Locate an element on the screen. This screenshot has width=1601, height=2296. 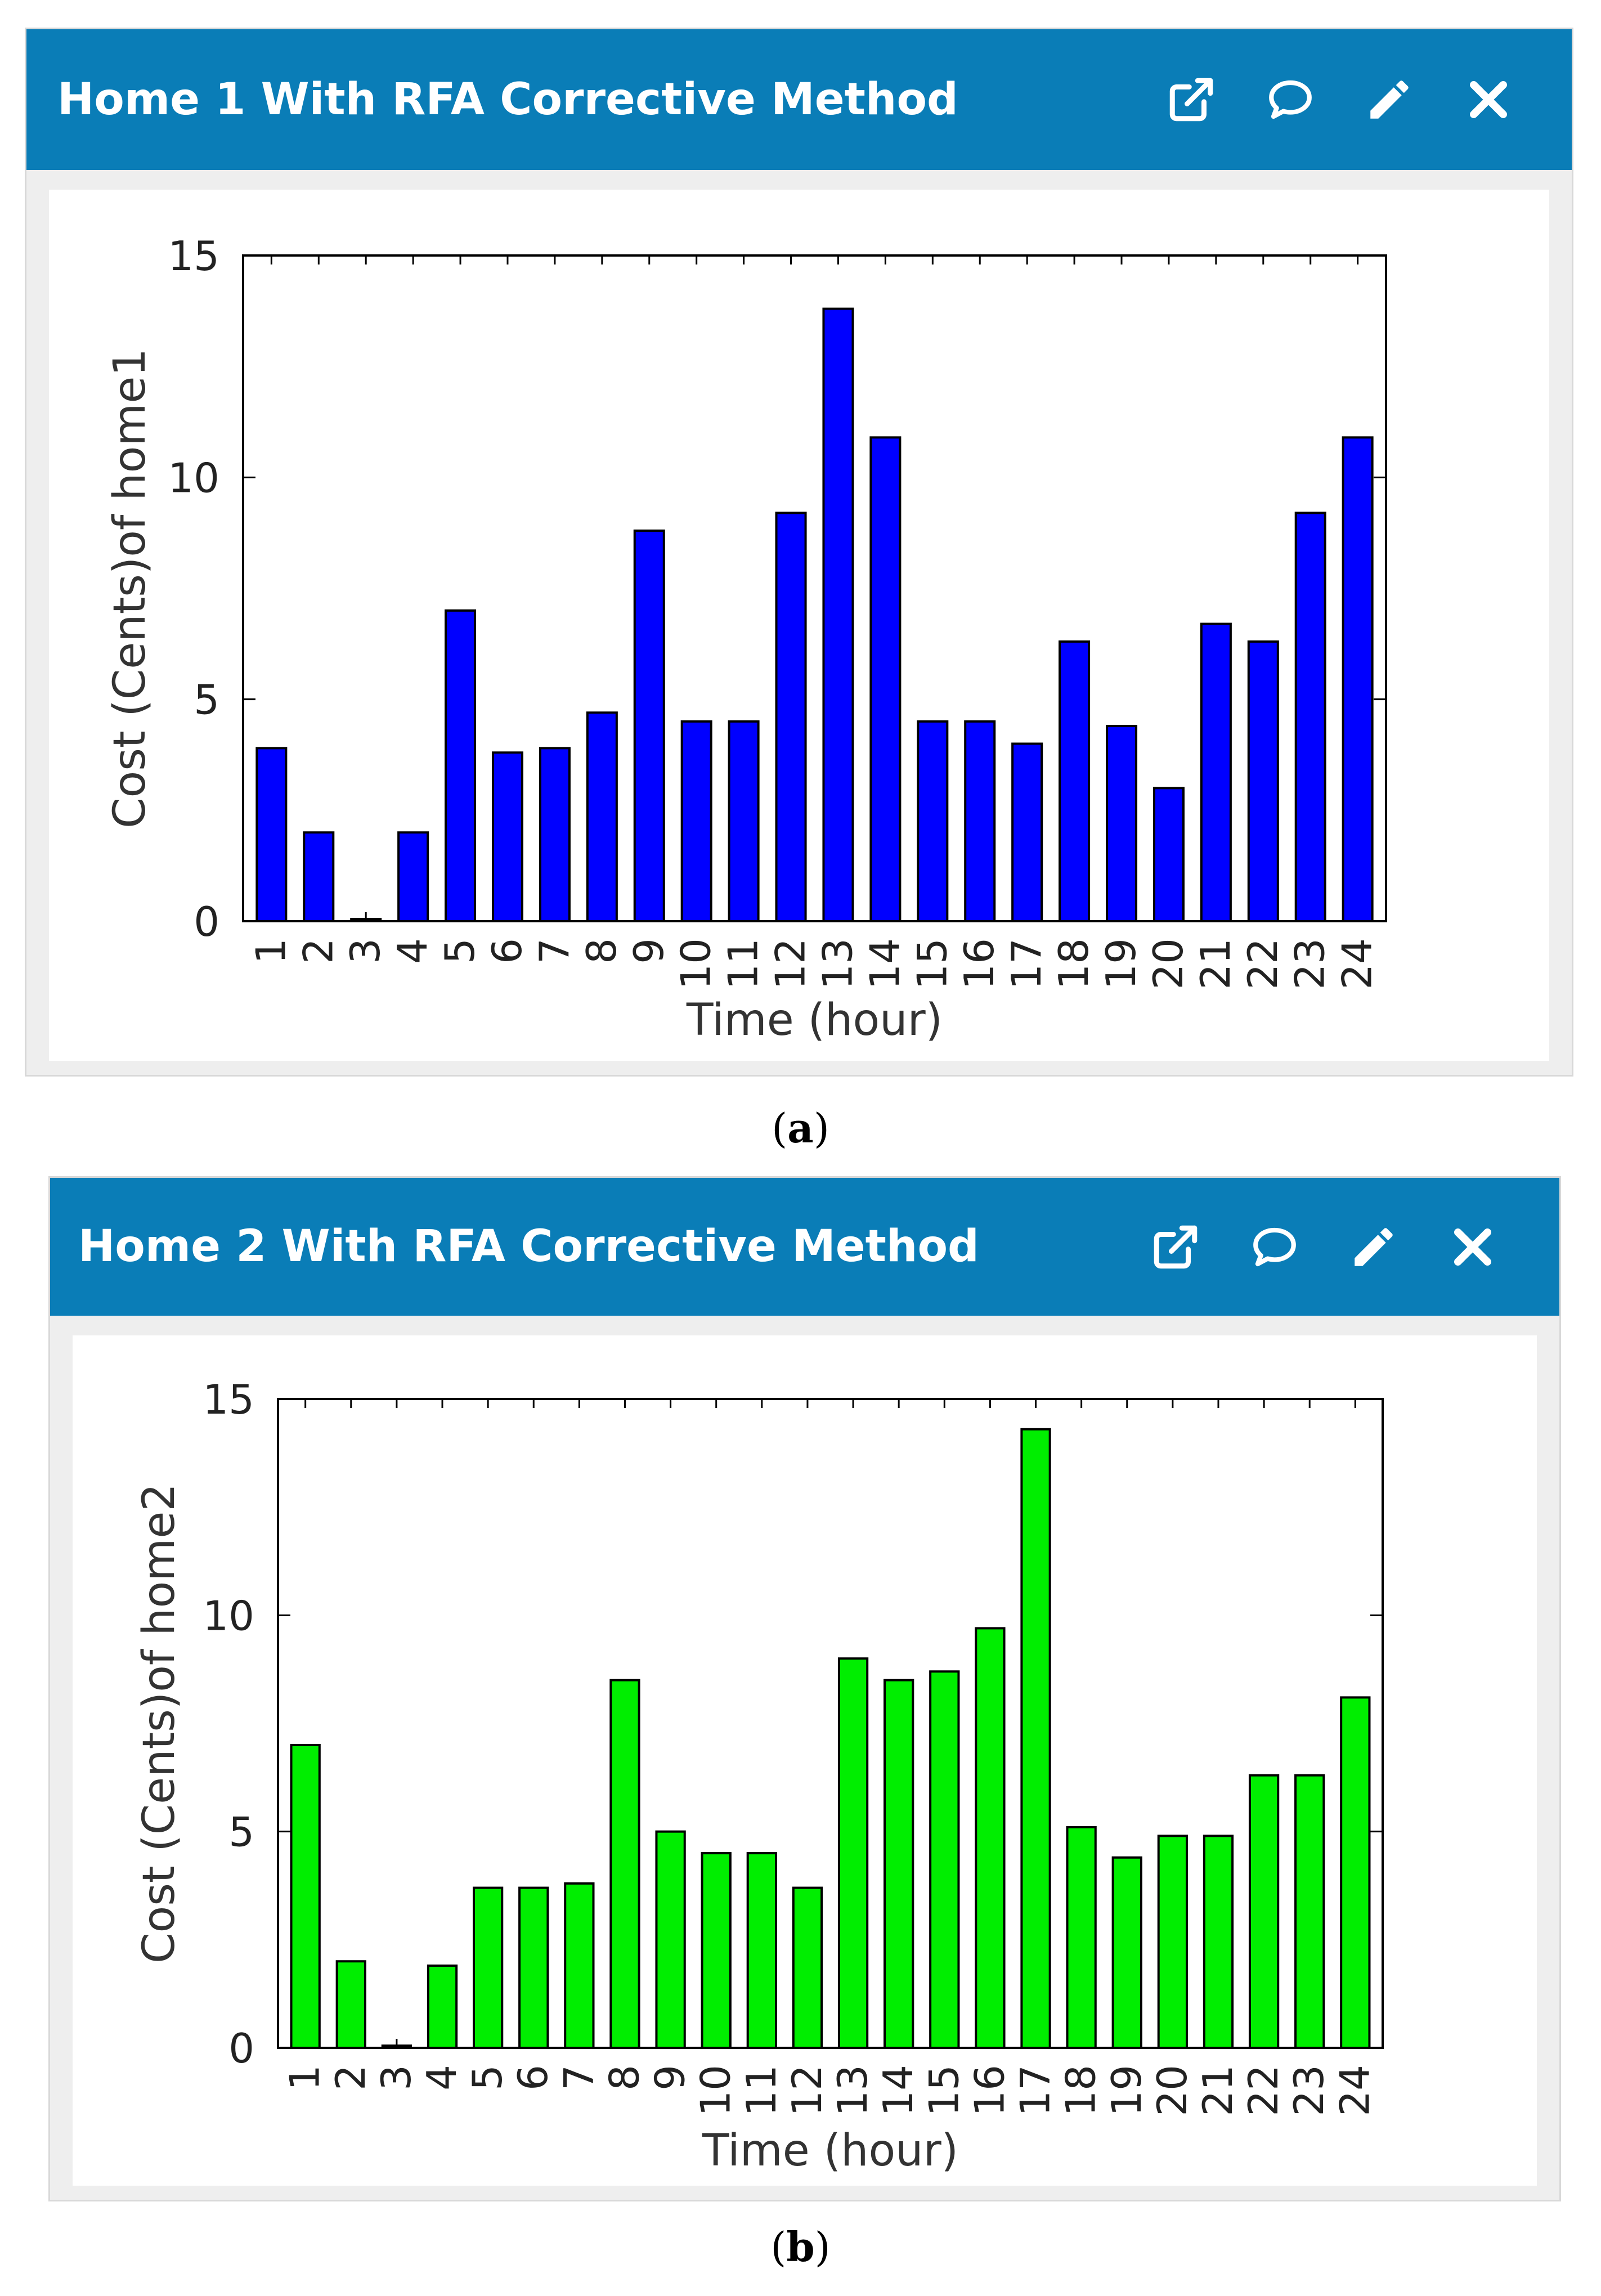
x-tick-label: 23 is located at coordinates (1310, 964).